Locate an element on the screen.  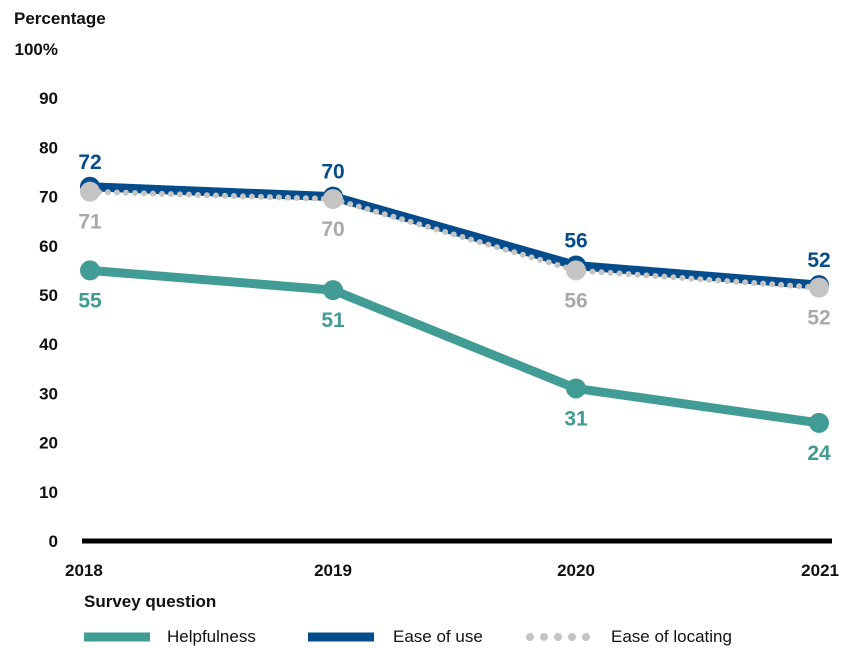
legend-label-helpfulness: Helpfulness is located at coordinates (211, 636).